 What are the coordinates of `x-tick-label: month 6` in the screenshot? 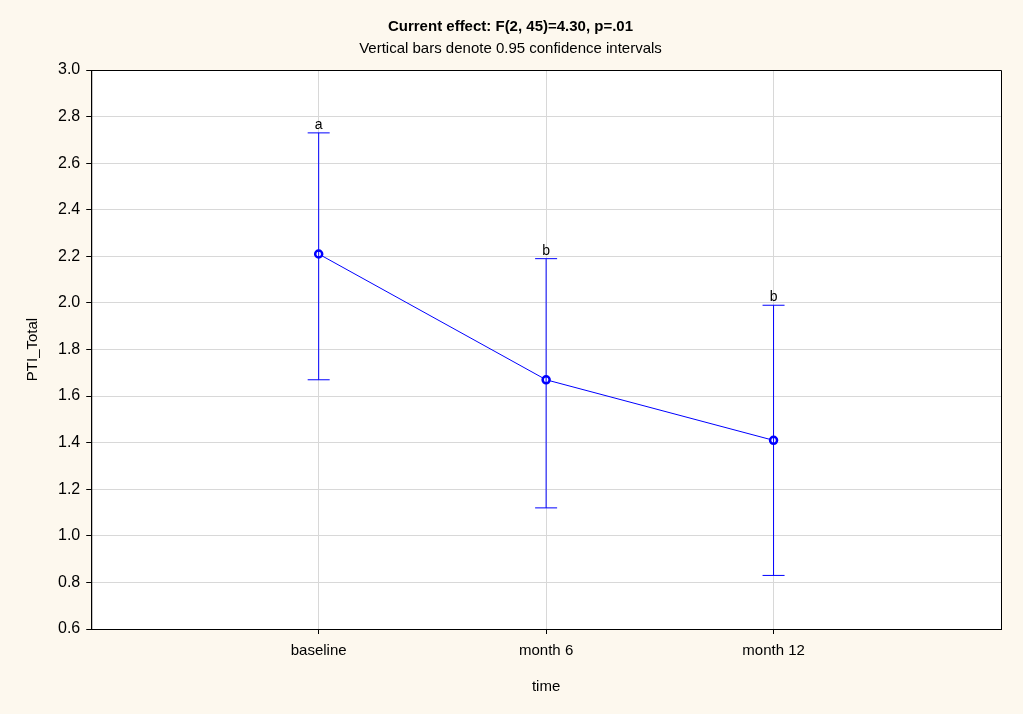 It's located at (546, 650).